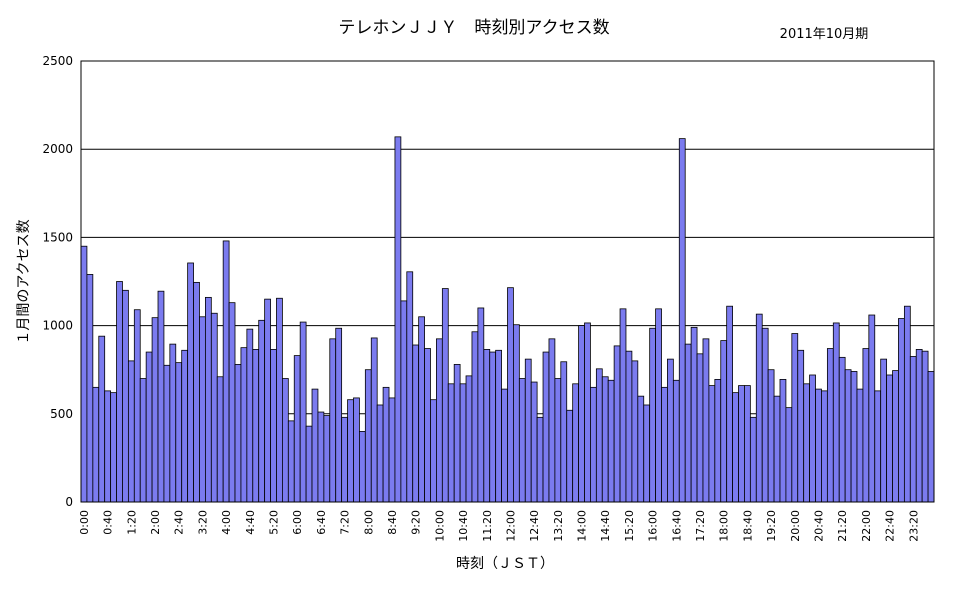 This screenshot has height=590, width=967. I want to click on x-tick-label: 9:20, so click(416, 522).